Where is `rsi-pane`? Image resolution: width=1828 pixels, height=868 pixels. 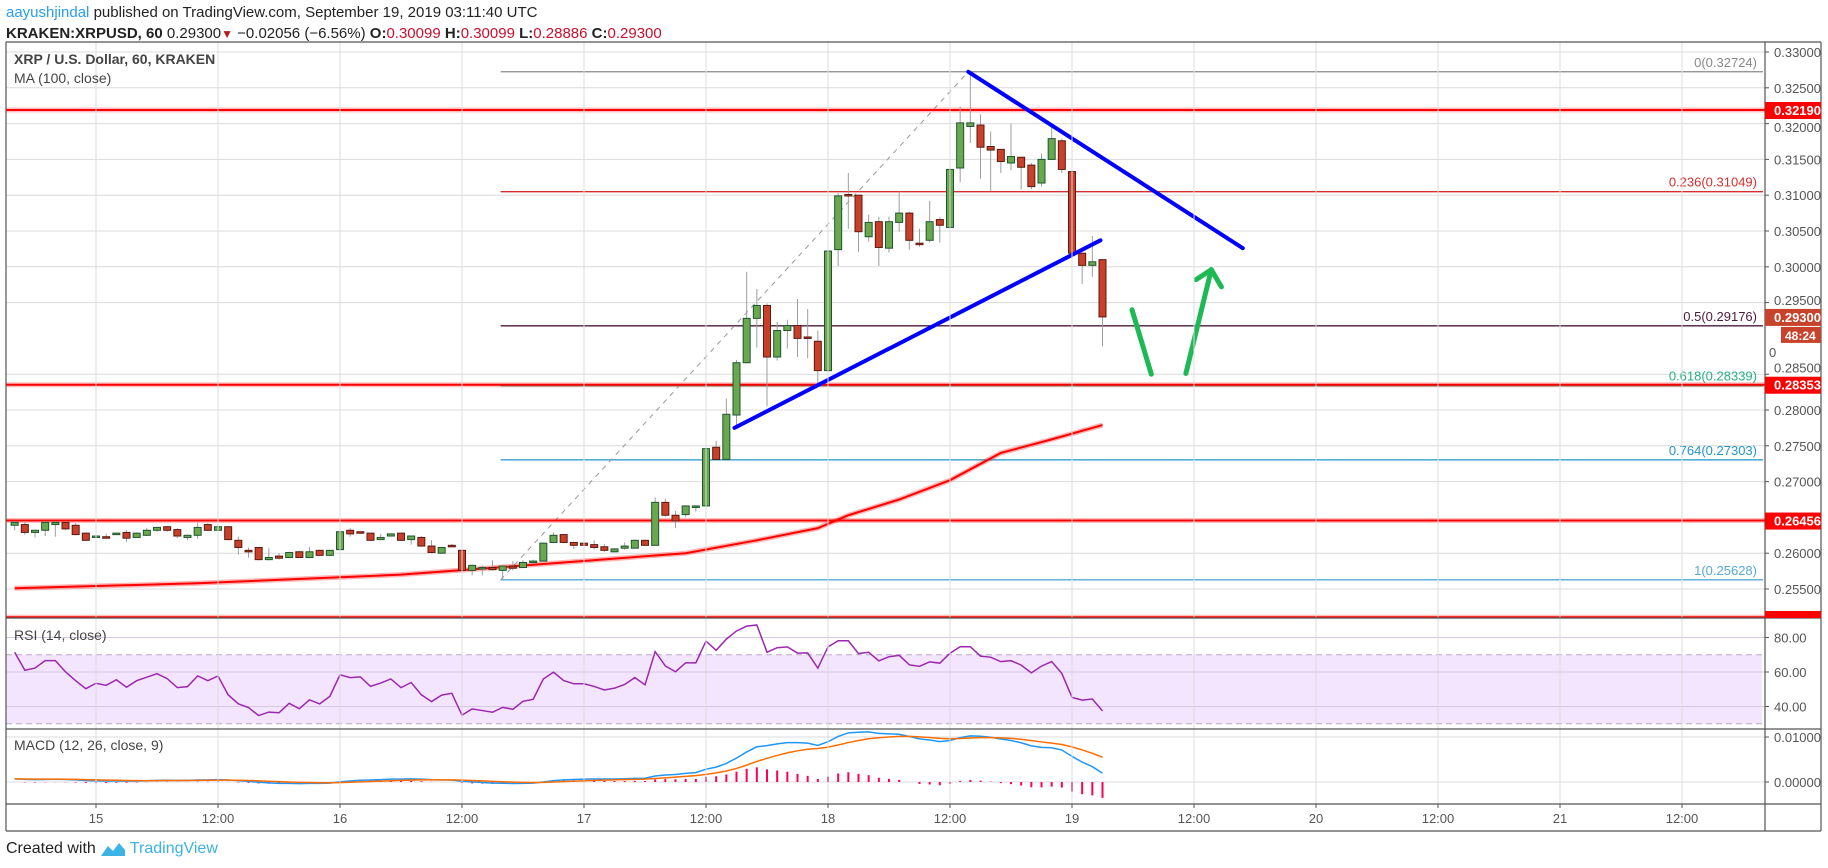 rsi-pane is located at coordinates (885, 674).